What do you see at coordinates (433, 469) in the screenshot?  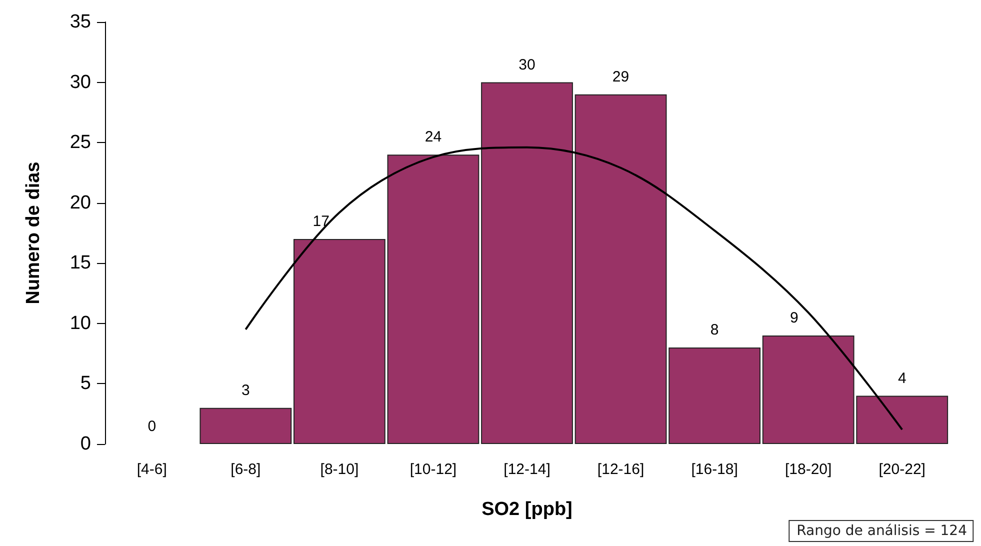 I see `x-tick-label: [10-12]` at bounding box center [433, 469].